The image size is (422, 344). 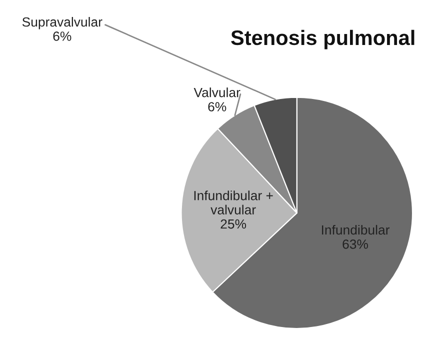 What do you see at coordinates (233, 224) in the screenshot?
I see `data-label: 25%` at bounding box center [233, 224].